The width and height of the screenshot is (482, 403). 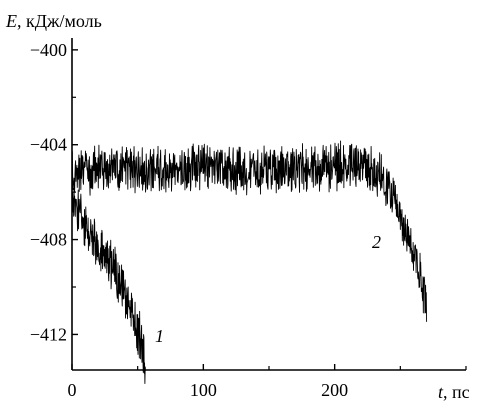 I want to click on x-tick-label: 100, so click(x=203, y=390).